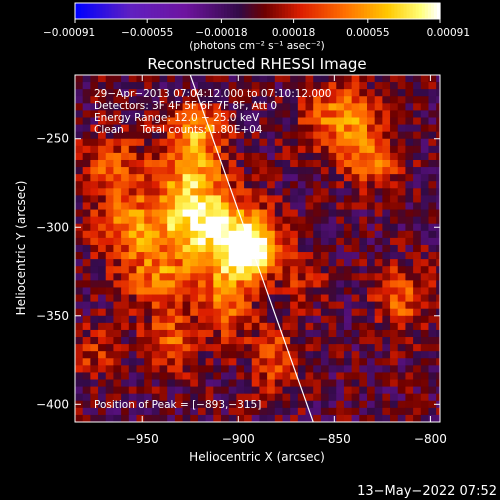 This screenshot has width=500, height=500. I want to click on colorbar-unit-label: (photons cm⁻² s⁻¹ asec⁻²), so click(256, 46).